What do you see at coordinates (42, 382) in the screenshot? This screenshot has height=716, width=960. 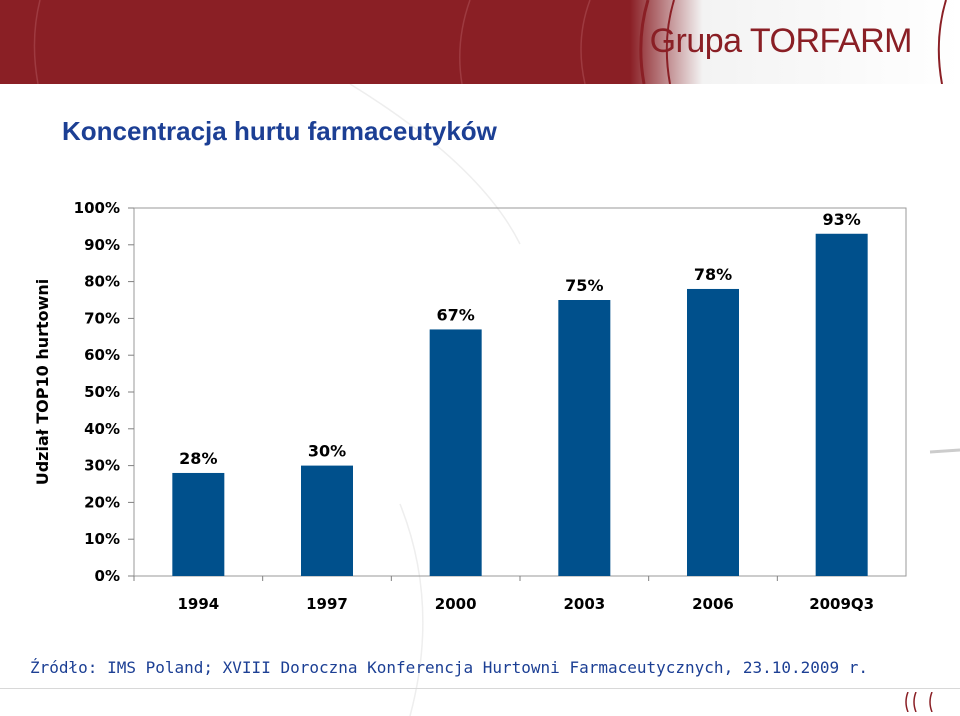 I see `y-axis-title: Udział TOP10 hurtowni` at bounding box center [42, 382].